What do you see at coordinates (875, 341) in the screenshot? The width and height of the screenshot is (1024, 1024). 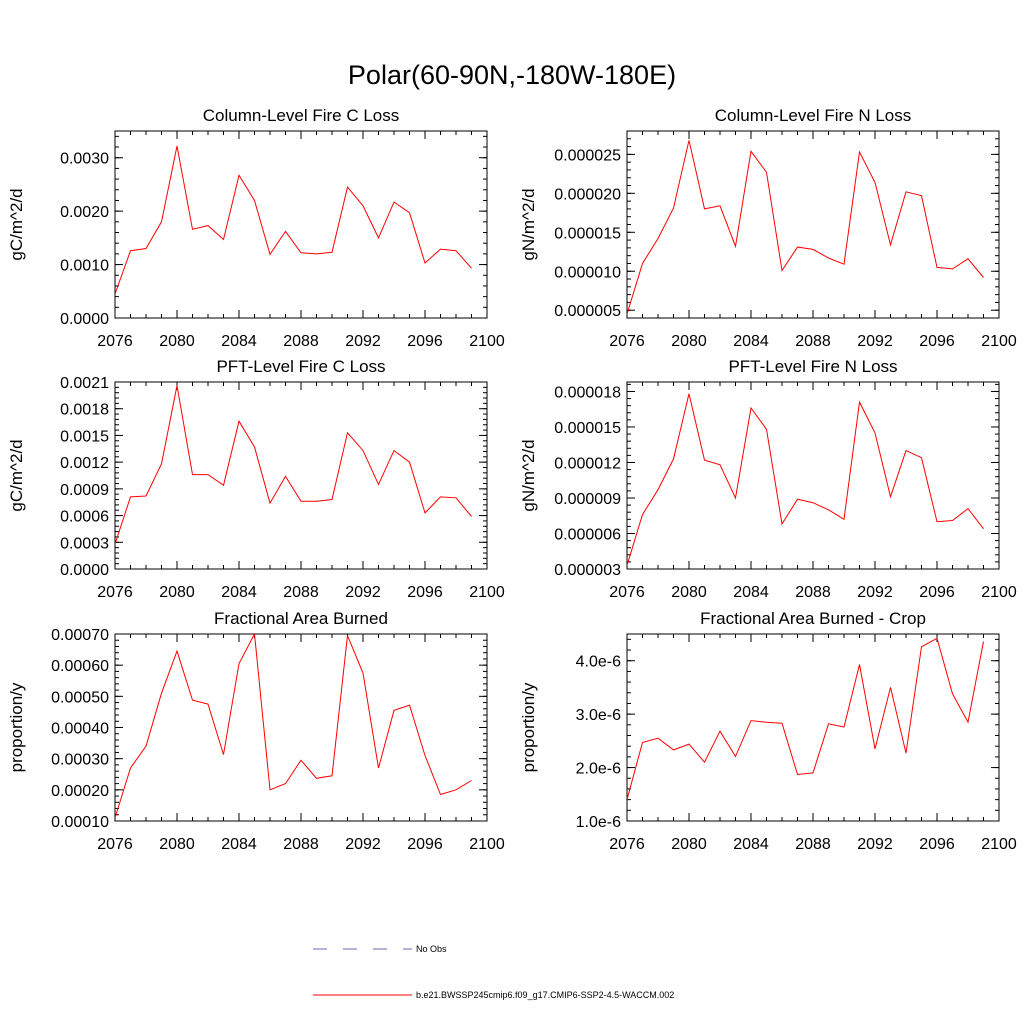 I see `column-n-loss-xtick-label: 2092` at bounding box center [875, 341].